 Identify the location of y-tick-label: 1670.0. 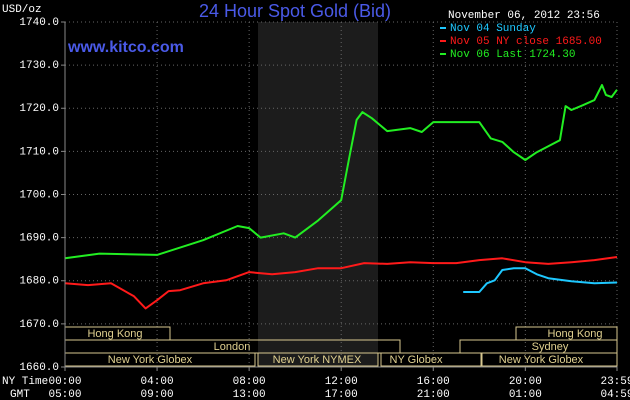
(39, 325).